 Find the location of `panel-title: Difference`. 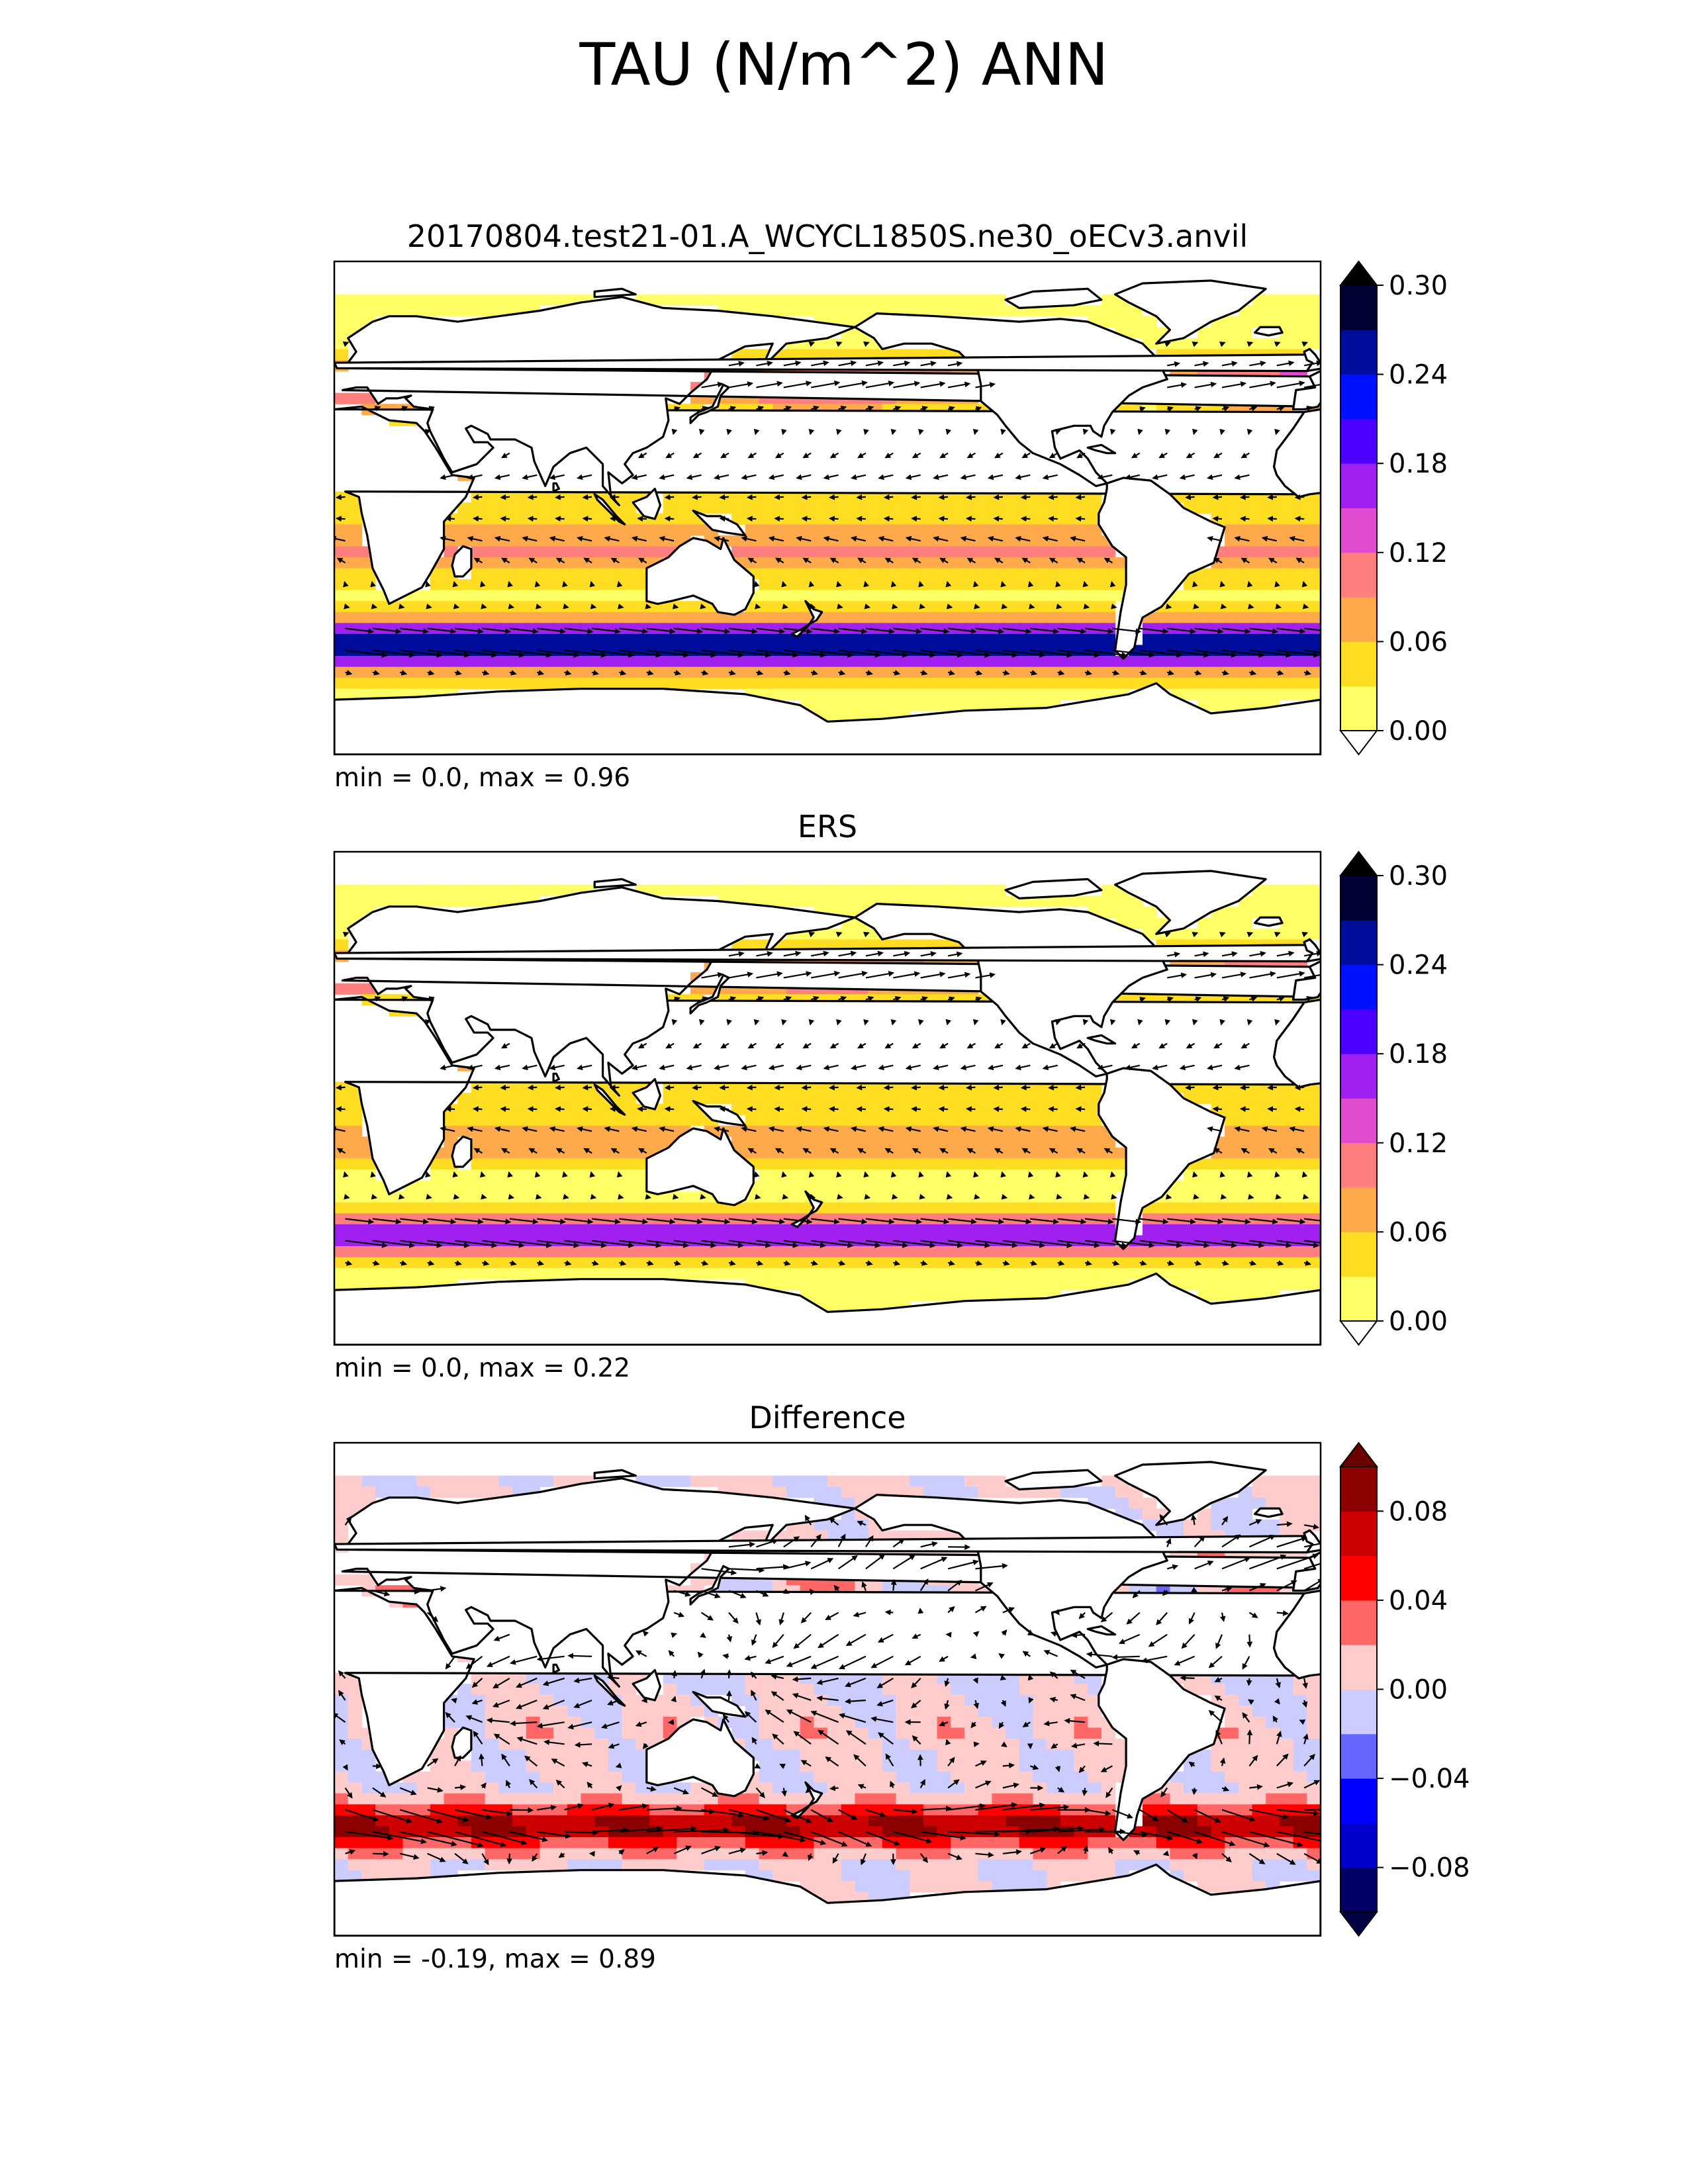

panel-title: Difference is located at coordinates (827, 1417).